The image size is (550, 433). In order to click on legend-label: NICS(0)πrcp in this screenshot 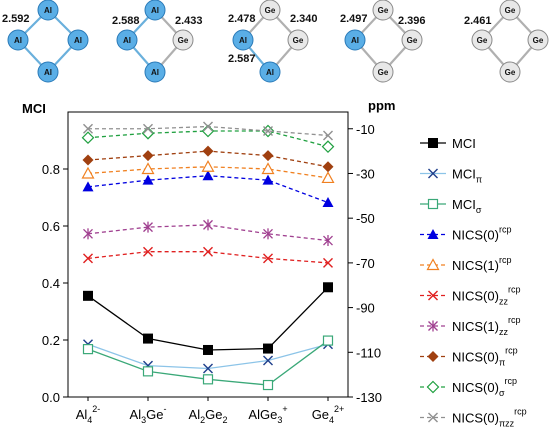, I will do `click(485, 357)`.